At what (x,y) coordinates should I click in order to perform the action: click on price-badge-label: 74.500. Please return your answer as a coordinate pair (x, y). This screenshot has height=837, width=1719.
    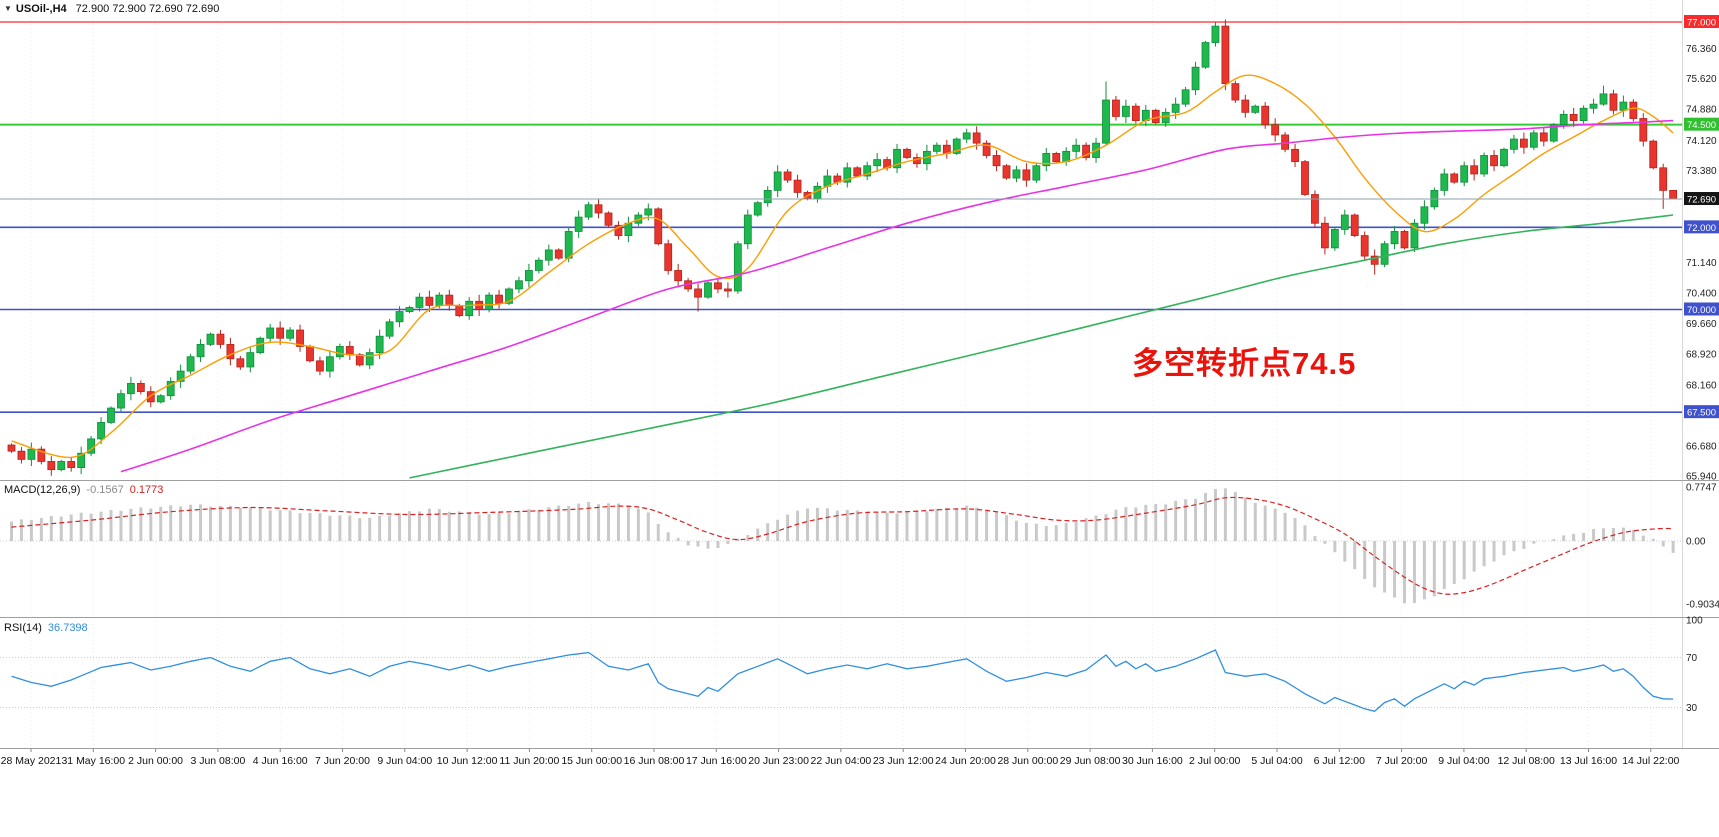
    Looking at the image, I should click on (1701, 125).